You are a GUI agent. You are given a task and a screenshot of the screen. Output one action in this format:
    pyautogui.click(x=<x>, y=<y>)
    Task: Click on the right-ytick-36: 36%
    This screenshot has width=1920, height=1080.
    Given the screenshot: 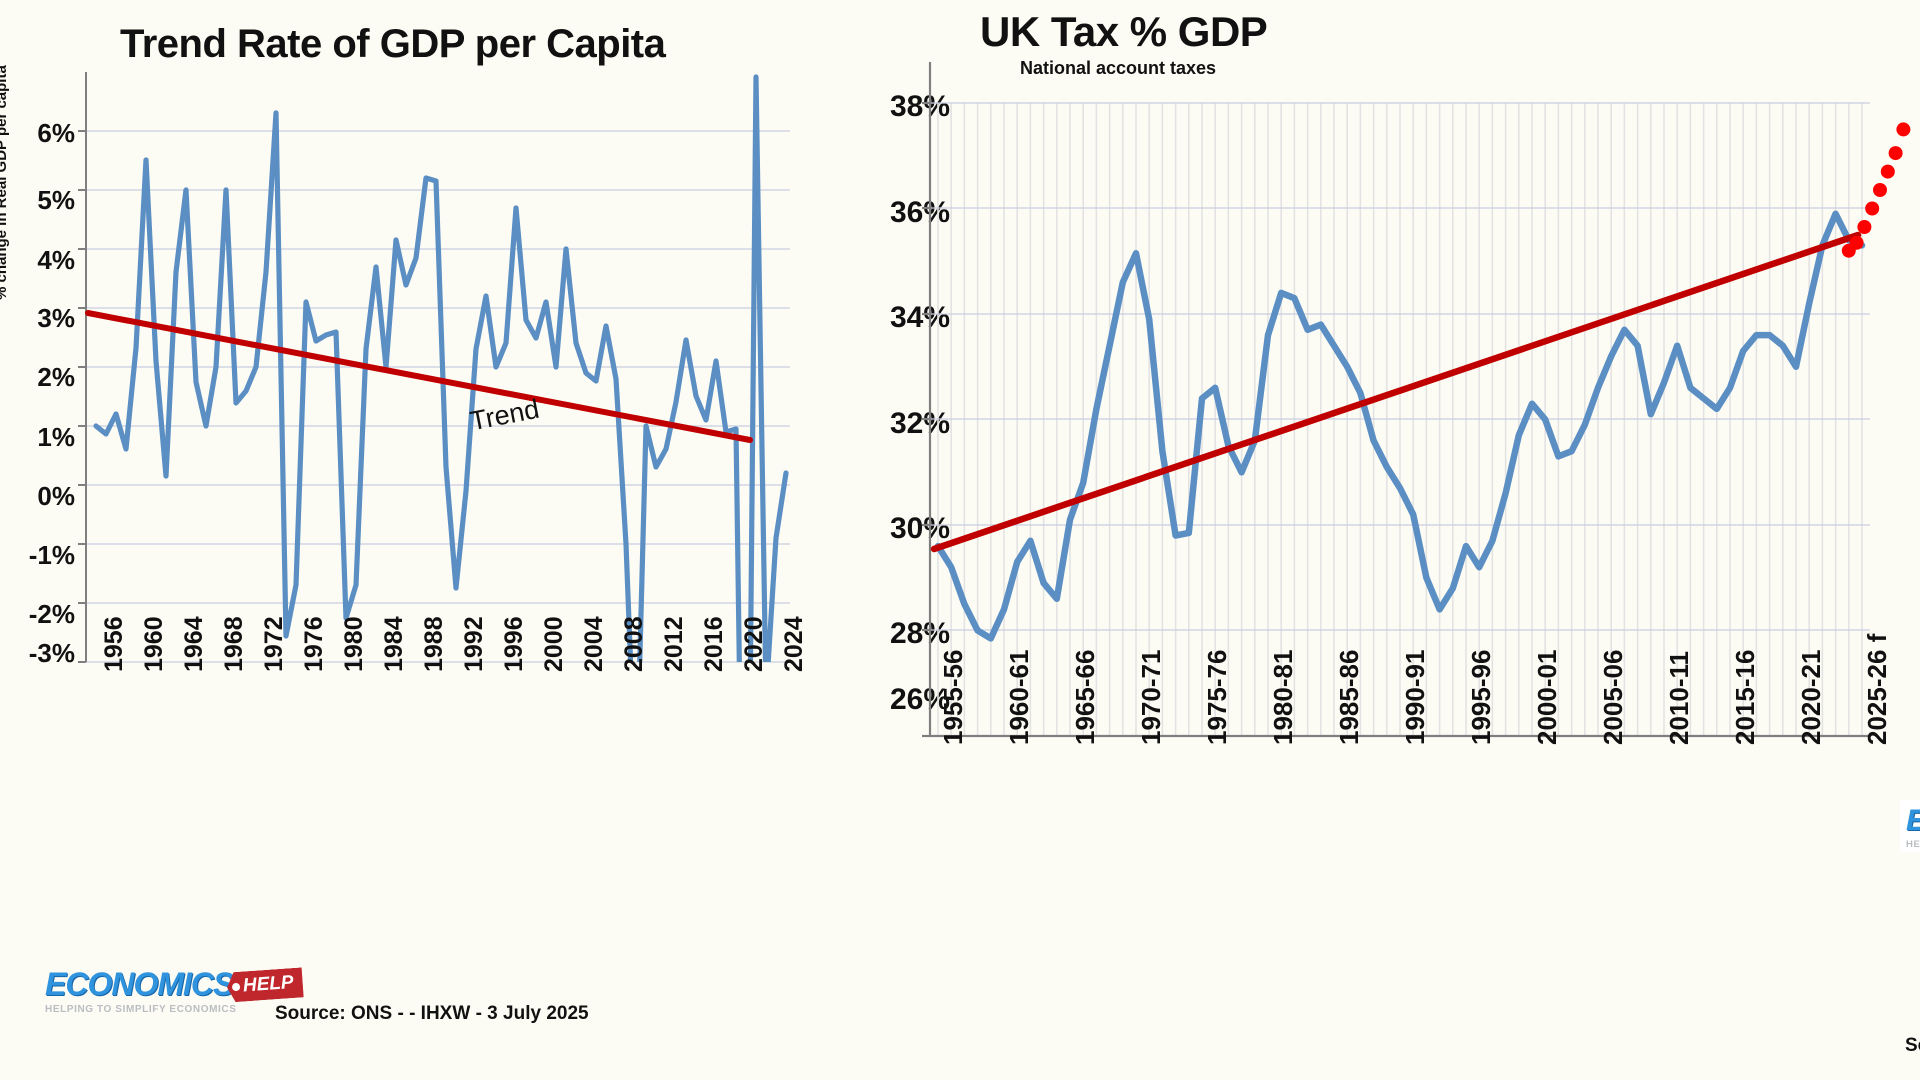 What is the action you would take?
    pyautogui.click(x=919, y=212)
    